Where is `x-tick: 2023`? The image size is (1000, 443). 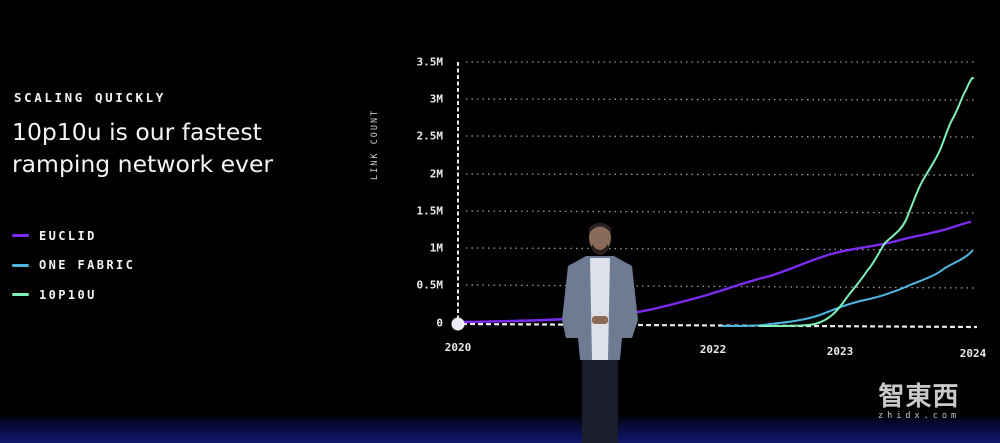 x-tick: 2023 is located at coordinates (840, 351).